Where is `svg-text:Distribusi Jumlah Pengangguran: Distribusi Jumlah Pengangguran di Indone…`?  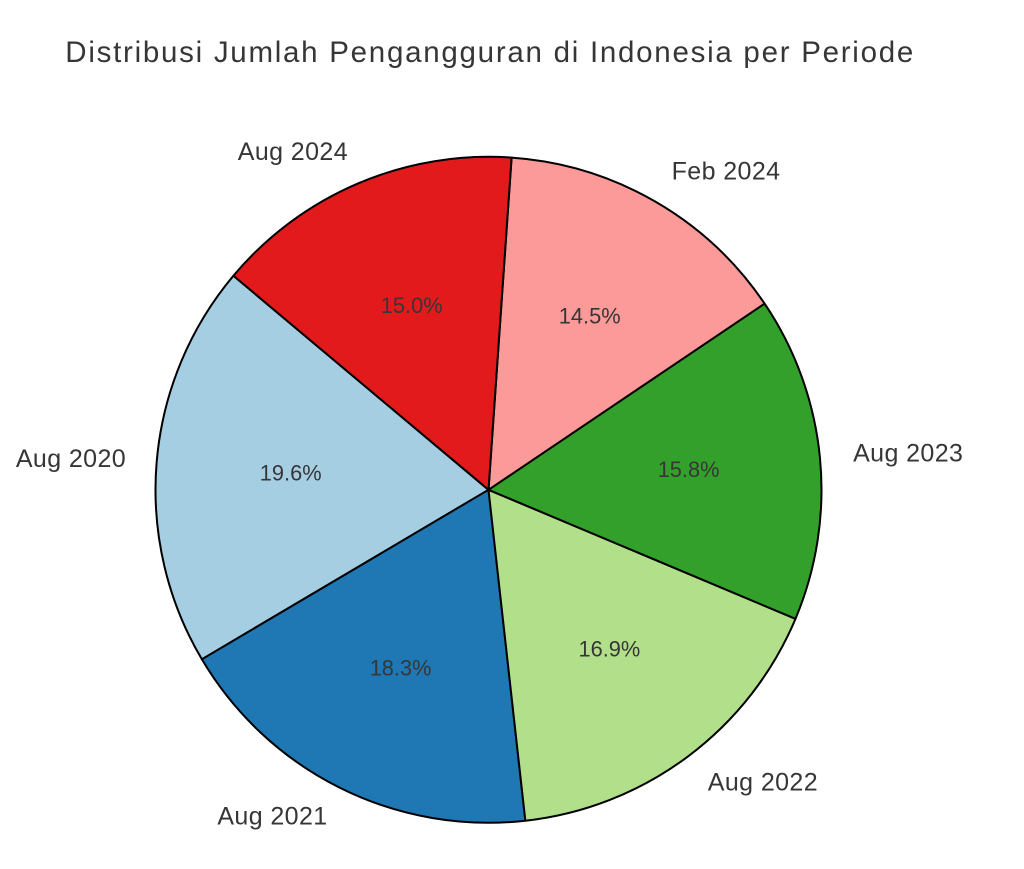 svg-text:Distribusi Jumlah Pengangguran: Distribusi Jumlah Pengangguran di Indone… is located at coordinates (489, 52).